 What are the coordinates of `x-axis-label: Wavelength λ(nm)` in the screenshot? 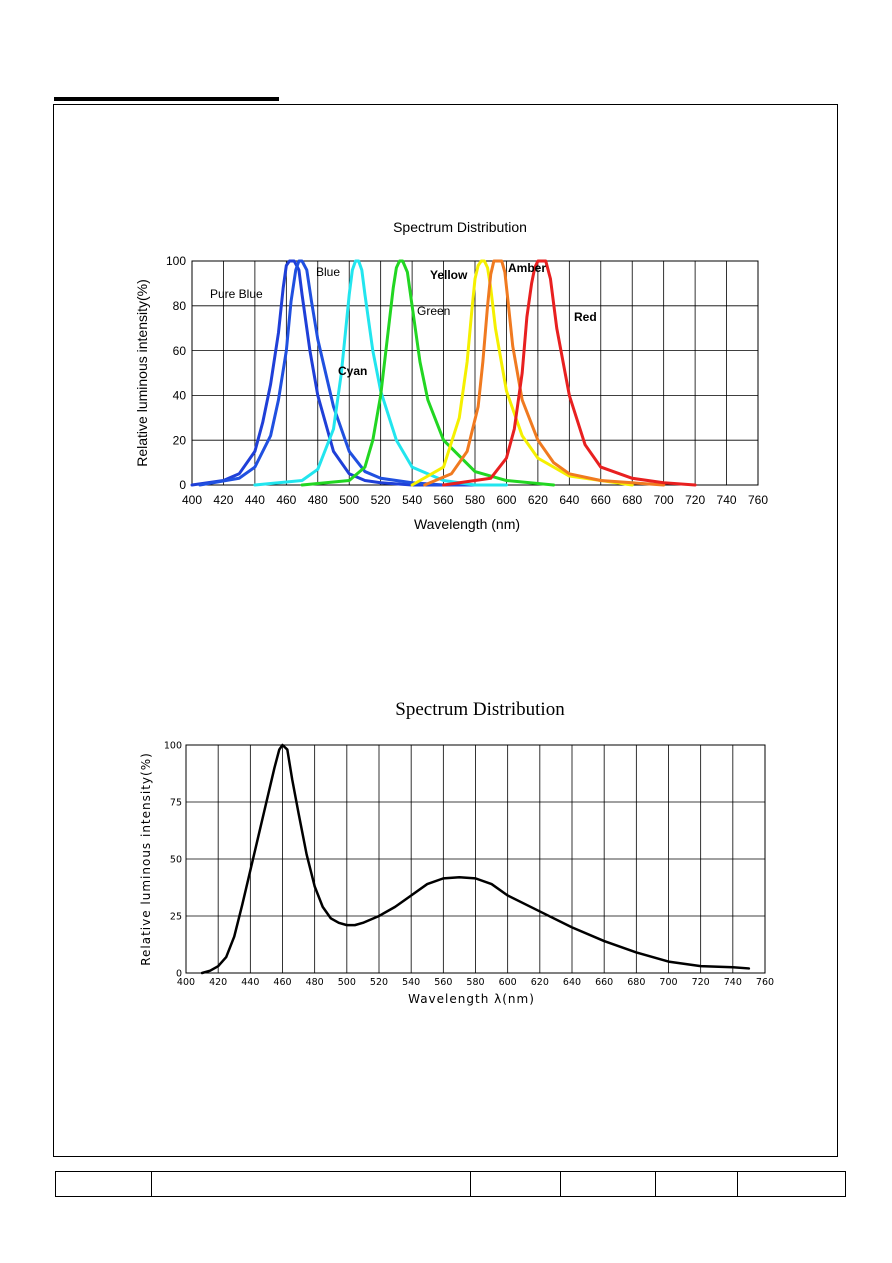 It's located at (471, 999).